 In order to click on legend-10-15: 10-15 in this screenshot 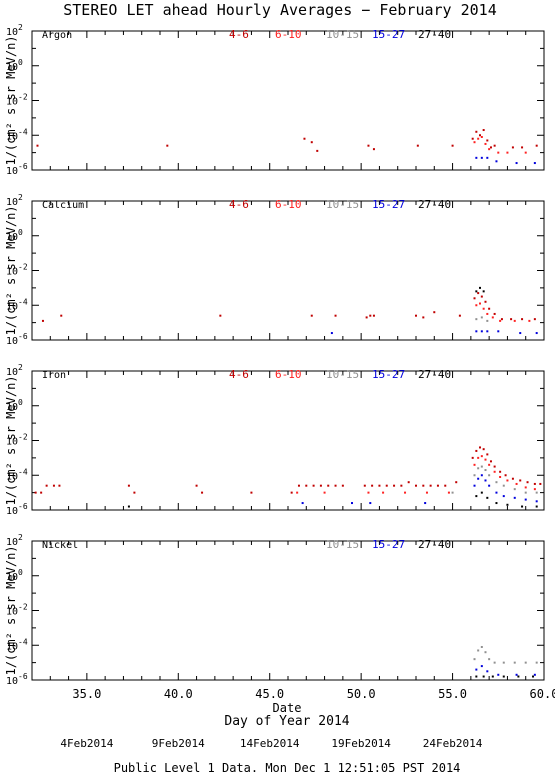, I will do `click(342, 374)`.